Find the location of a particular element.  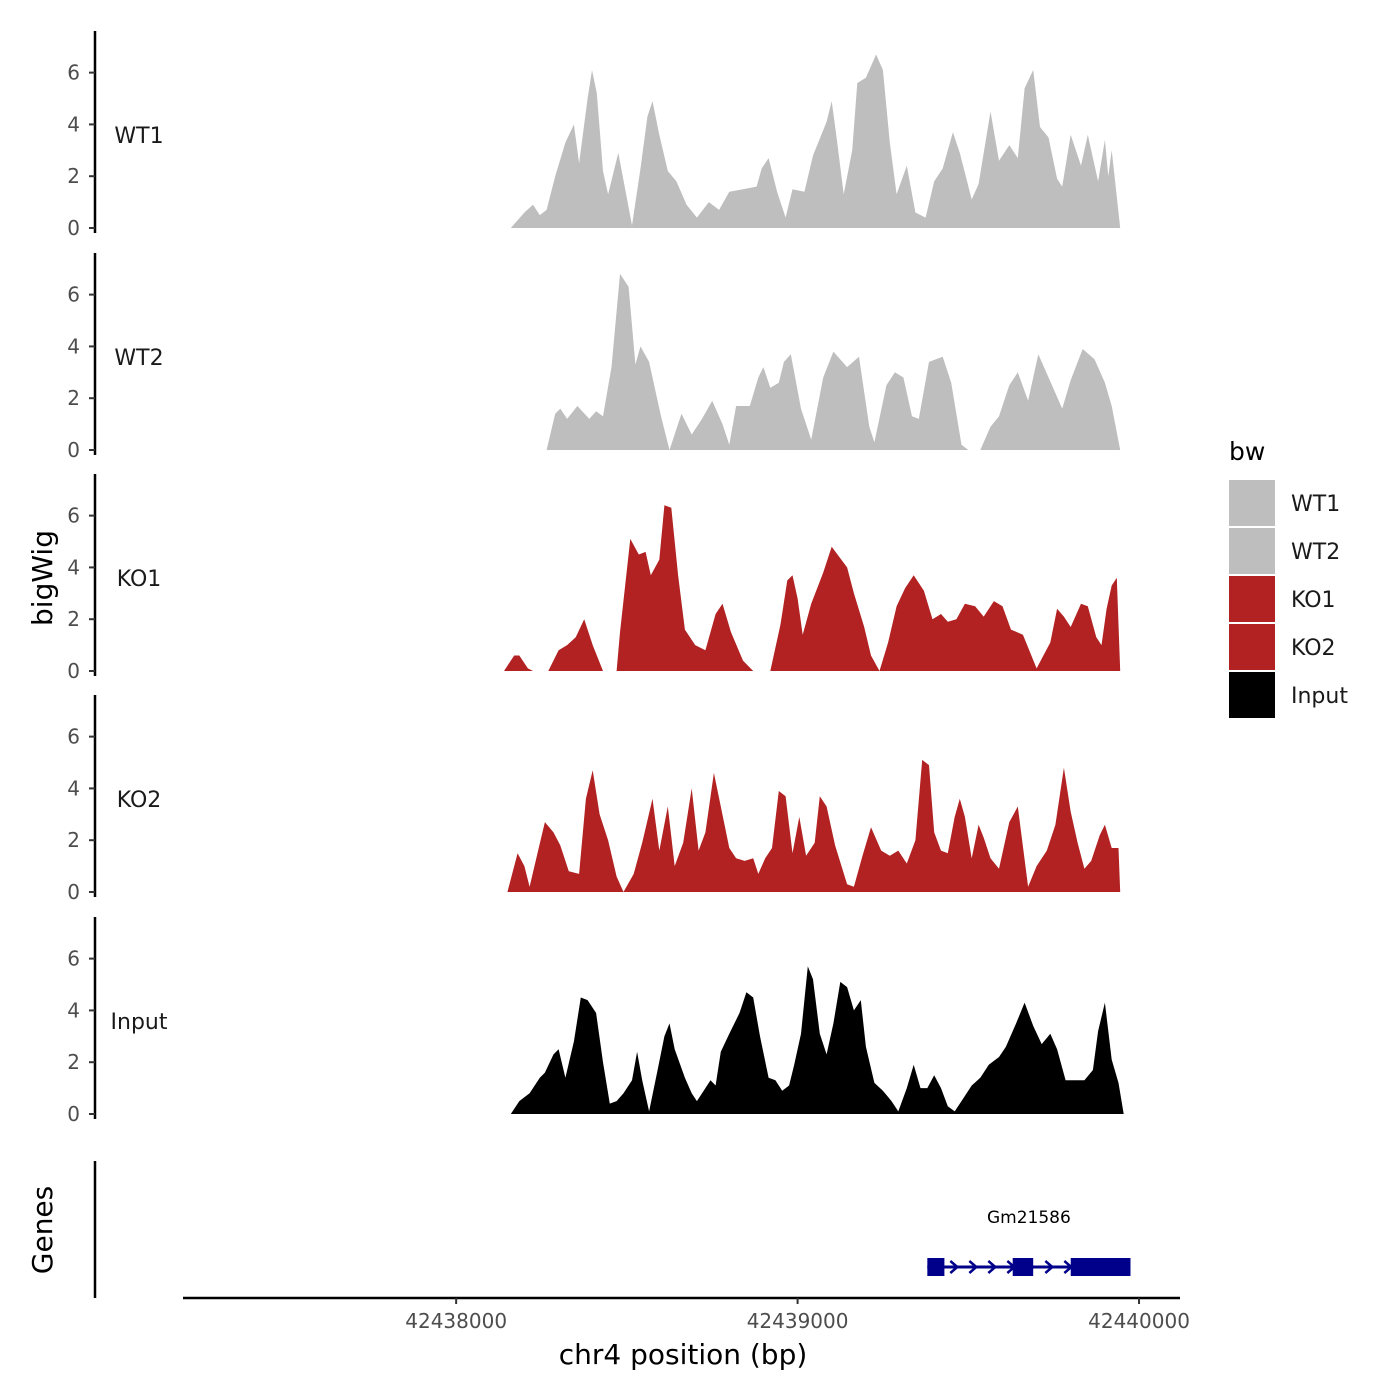

coverage-area-ko1 is located at coordinates (812, 588).